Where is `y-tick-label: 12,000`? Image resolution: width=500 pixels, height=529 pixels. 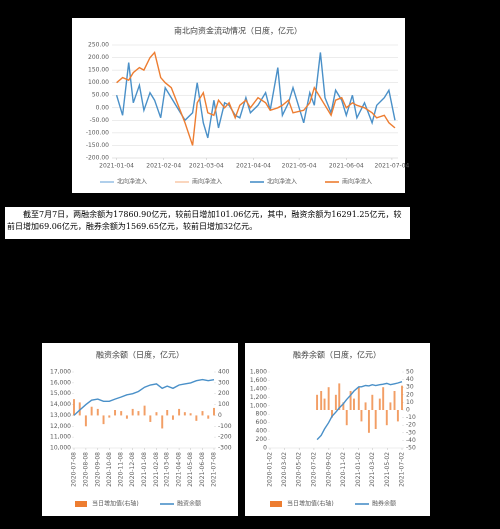
y-tick-label: 12,000 is located at coordinates (60, 426).